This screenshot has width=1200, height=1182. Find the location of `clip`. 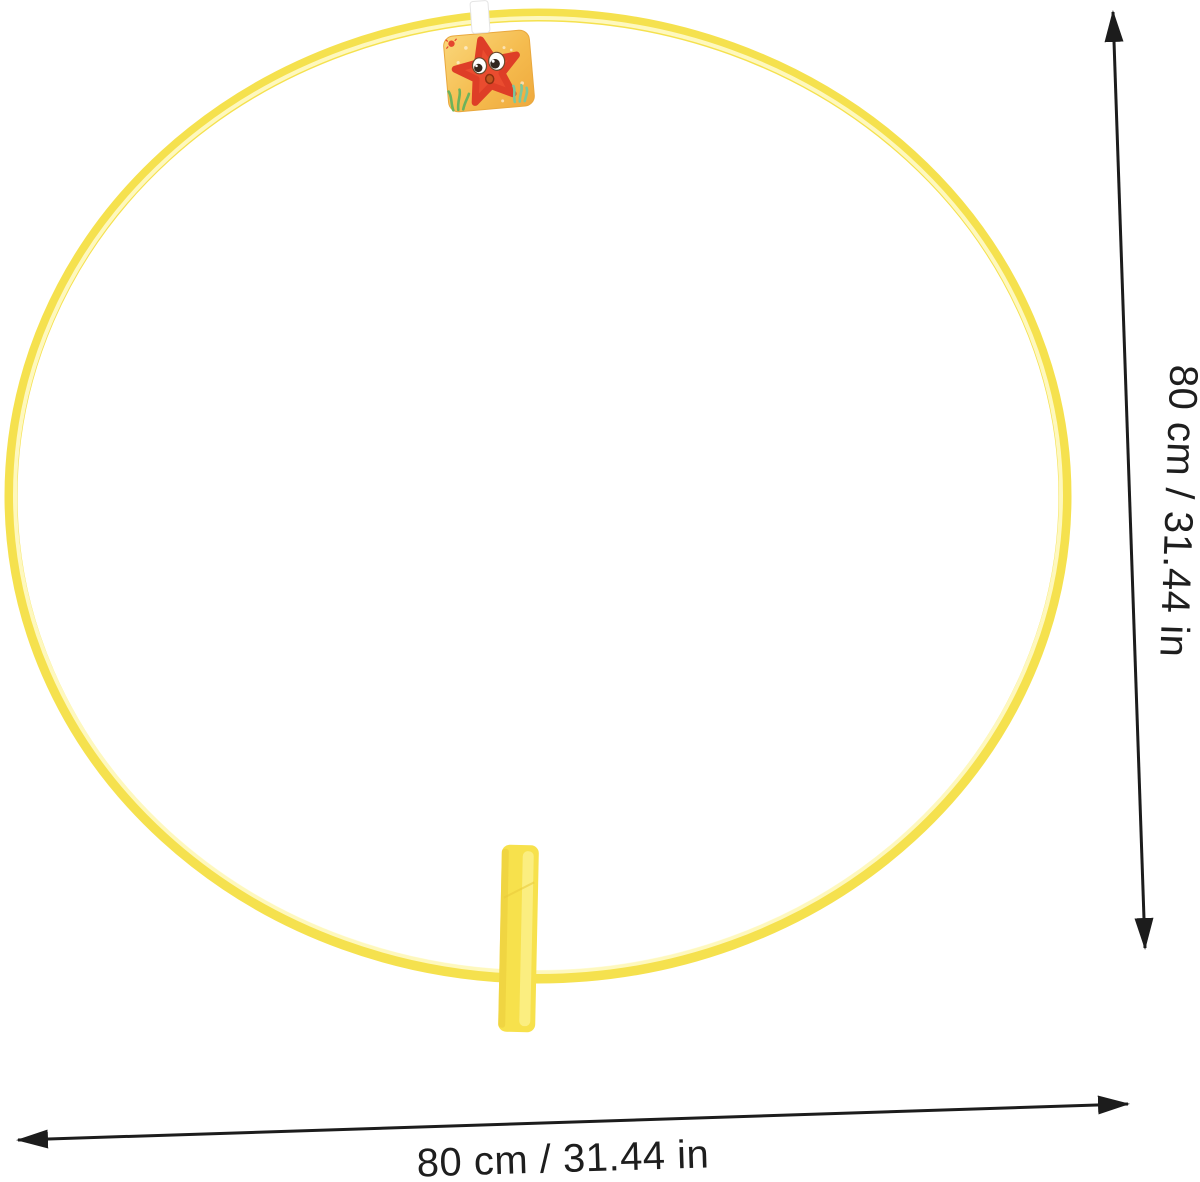

clip is located at coordinates (480, 17).